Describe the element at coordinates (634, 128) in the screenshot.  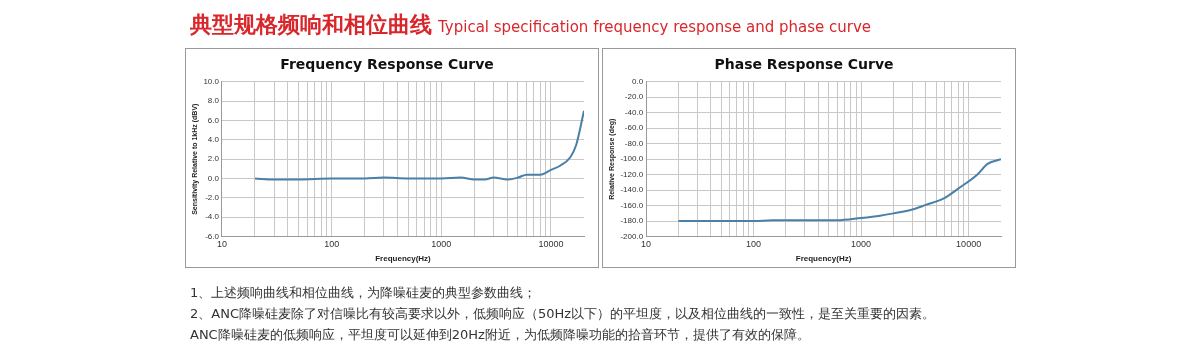
I see `y-tick-label: -60.0` at that location.